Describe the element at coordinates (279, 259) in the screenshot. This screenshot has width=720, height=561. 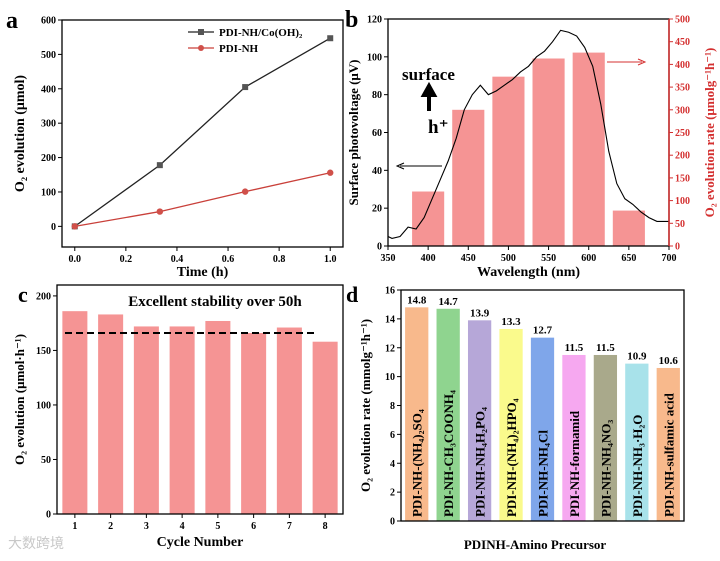
I see `x-tick-label: 0.8` at that location.